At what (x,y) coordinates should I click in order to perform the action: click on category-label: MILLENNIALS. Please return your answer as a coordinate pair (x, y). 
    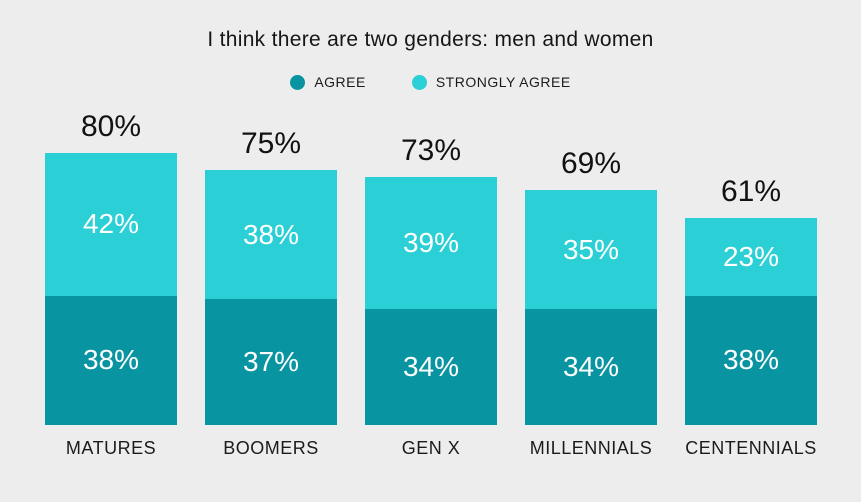
    Looking at the image, I should click on (591, 448).